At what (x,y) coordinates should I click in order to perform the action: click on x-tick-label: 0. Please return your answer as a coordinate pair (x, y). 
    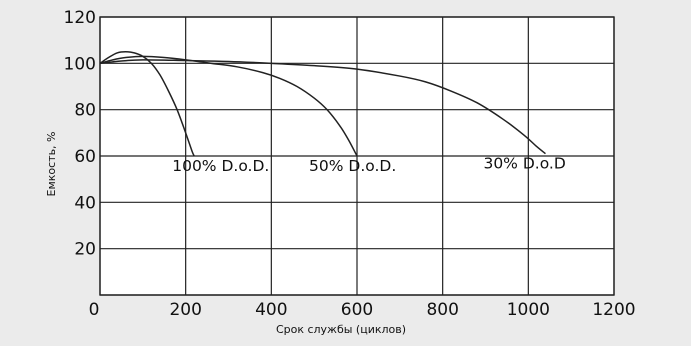
    Looking at the image, I should click on (94, 310).